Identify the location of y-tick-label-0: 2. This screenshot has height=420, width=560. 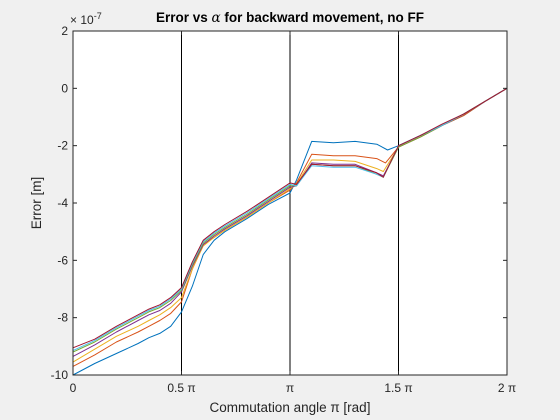
(64, 31).